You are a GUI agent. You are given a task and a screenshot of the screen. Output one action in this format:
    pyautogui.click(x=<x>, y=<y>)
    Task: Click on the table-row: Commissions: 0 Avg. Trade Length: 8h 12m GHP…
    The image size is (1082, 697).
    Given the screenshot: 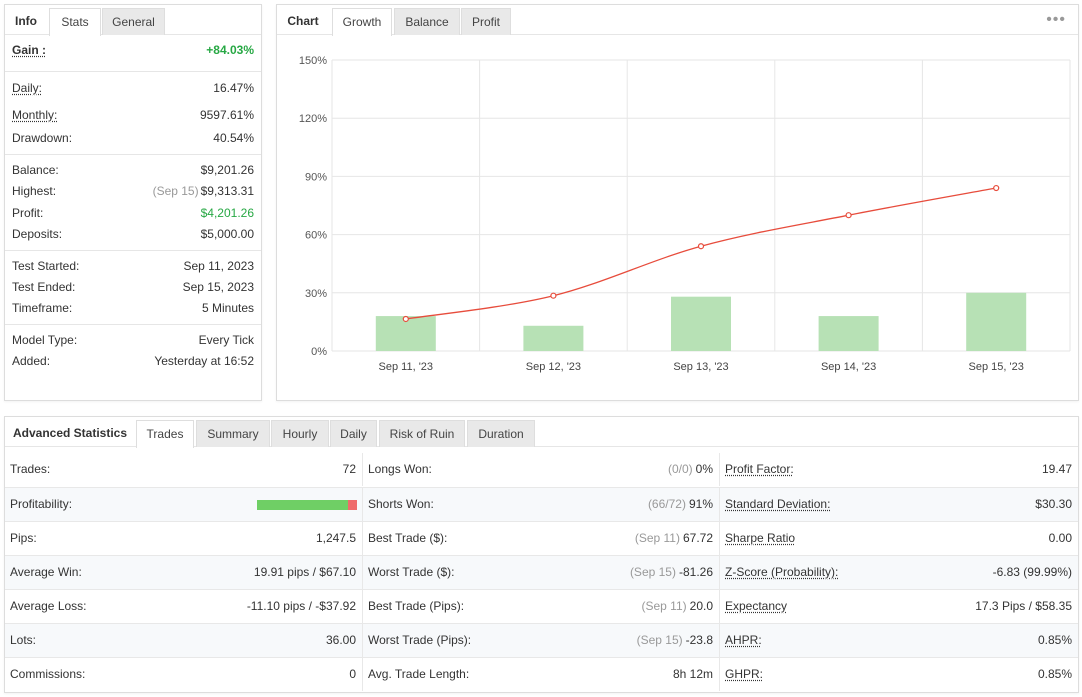 What is the action you would take?
    pyautogui.click(x=541, y=674)
    